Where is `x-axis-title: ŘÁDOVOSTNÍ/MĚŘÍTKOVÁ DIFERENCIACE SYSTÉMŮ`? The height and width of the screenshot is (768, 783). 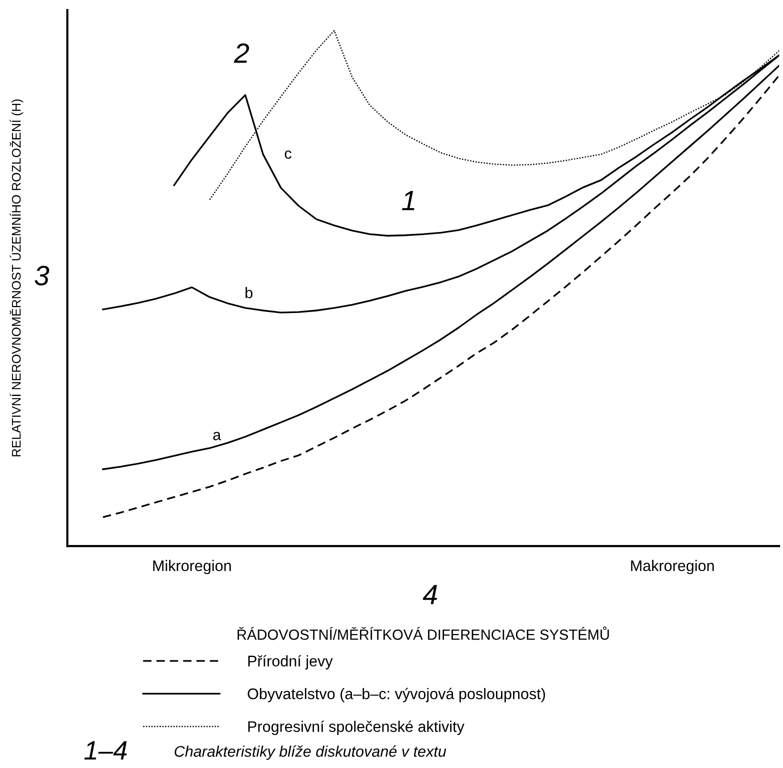 x-axis-title: ŘÁDOVOSTNÍ/MĚŘÍTKOVÁ DIFERENCIACE SYSTÉMŮ is located at coordinates (423, 633).